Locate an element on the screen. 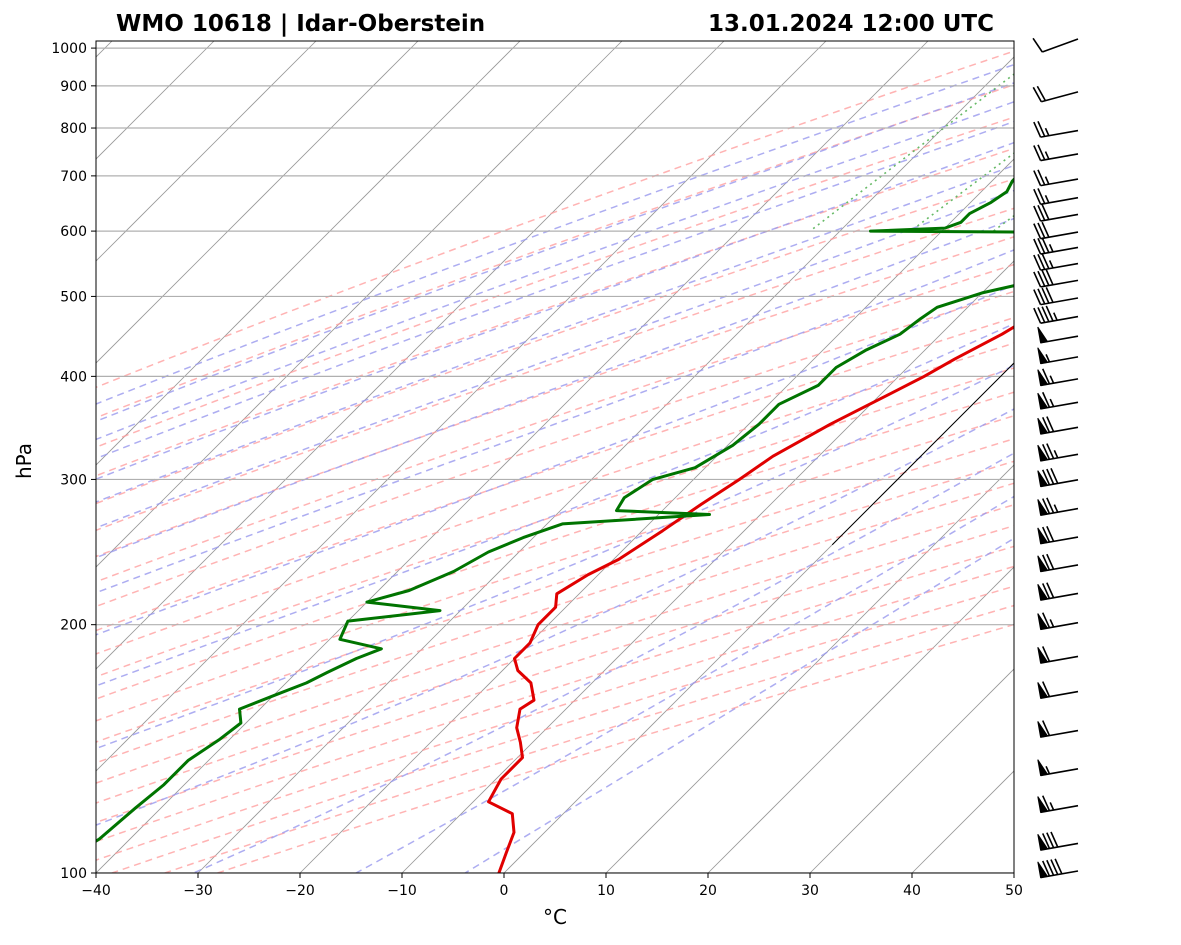  x-tick-label: −40 is located at coordinates (96, 891).